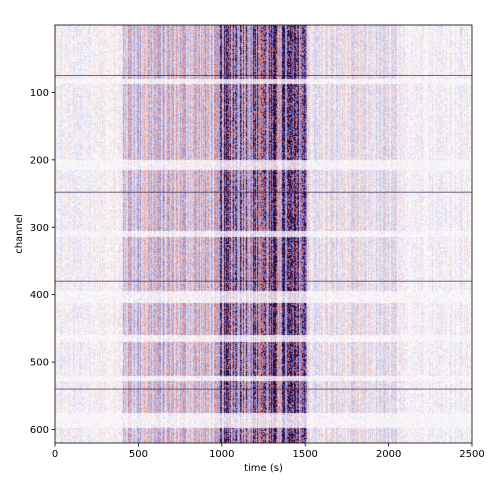 The width and height of the screenshot is (500, 493). What do you see at coordinates (39, 93) in the screenshot?
I see `y-tick-label: 100` at bounding box center [39, 93].